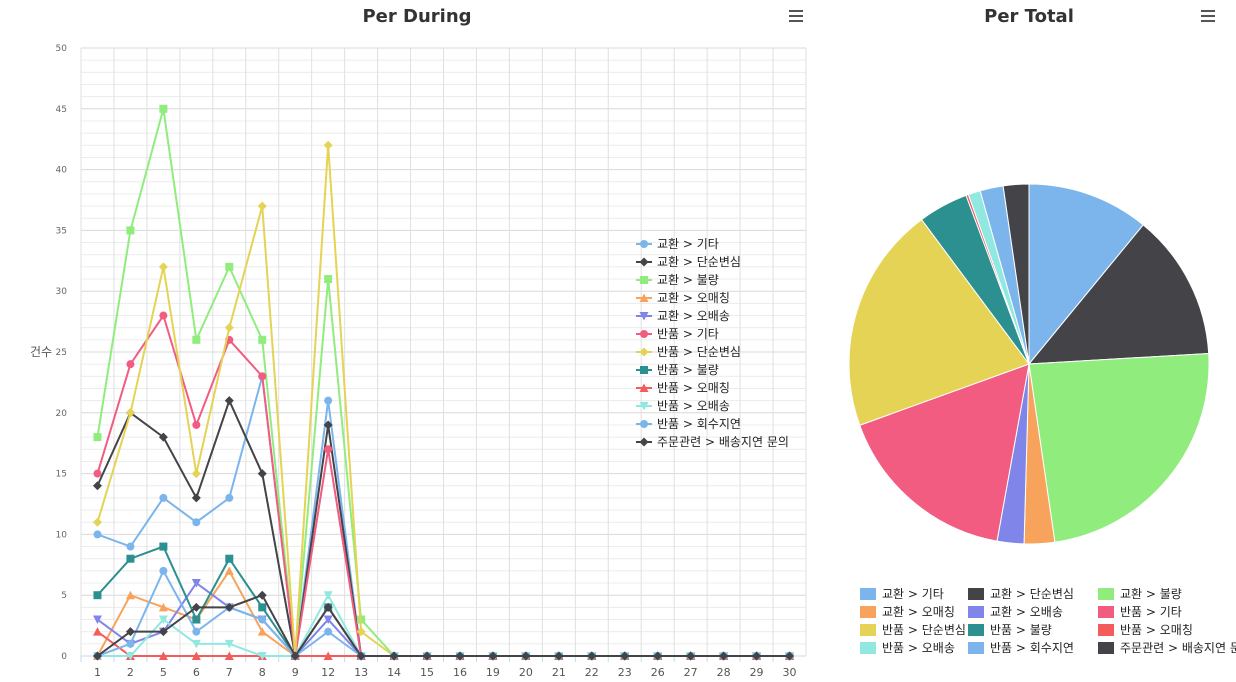  What do you see at coordinates (1167, 648) in the screenshot?
I see `pie-legend-item: 주문관련 > 배송지연 문의` at bounding box center [1167, 648].